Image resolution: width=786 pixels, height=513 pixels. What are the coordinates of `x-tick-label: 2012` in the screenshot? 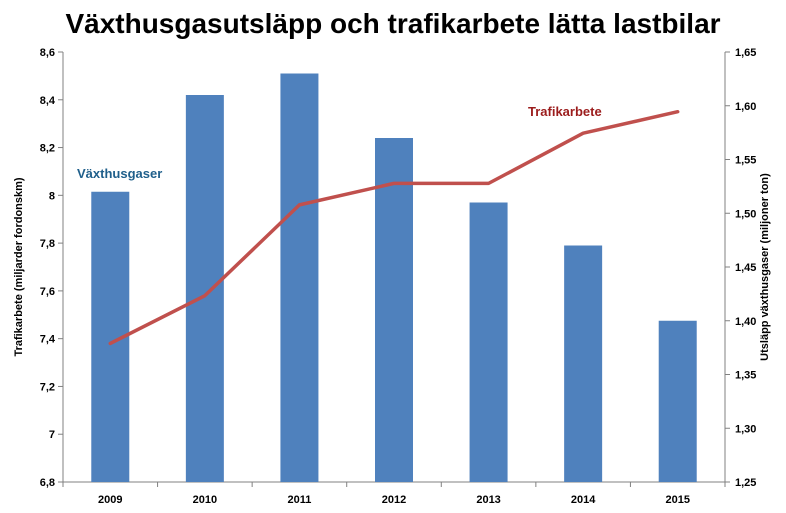 It's located at (394, 500).